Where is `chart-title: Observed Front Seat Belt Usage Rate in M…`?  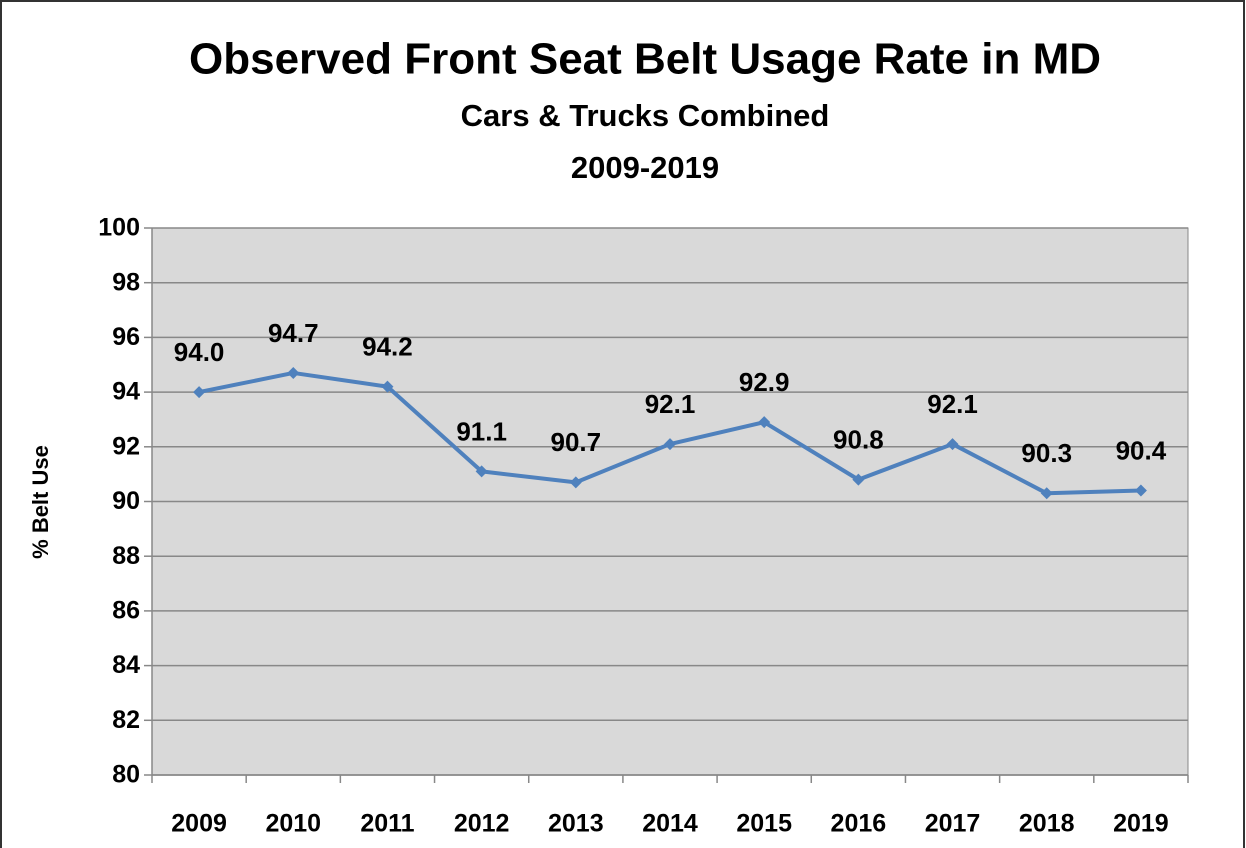 chart-title: Observed Front Seat Belt Usage Rate in M… is located at coordinates (645, 59).